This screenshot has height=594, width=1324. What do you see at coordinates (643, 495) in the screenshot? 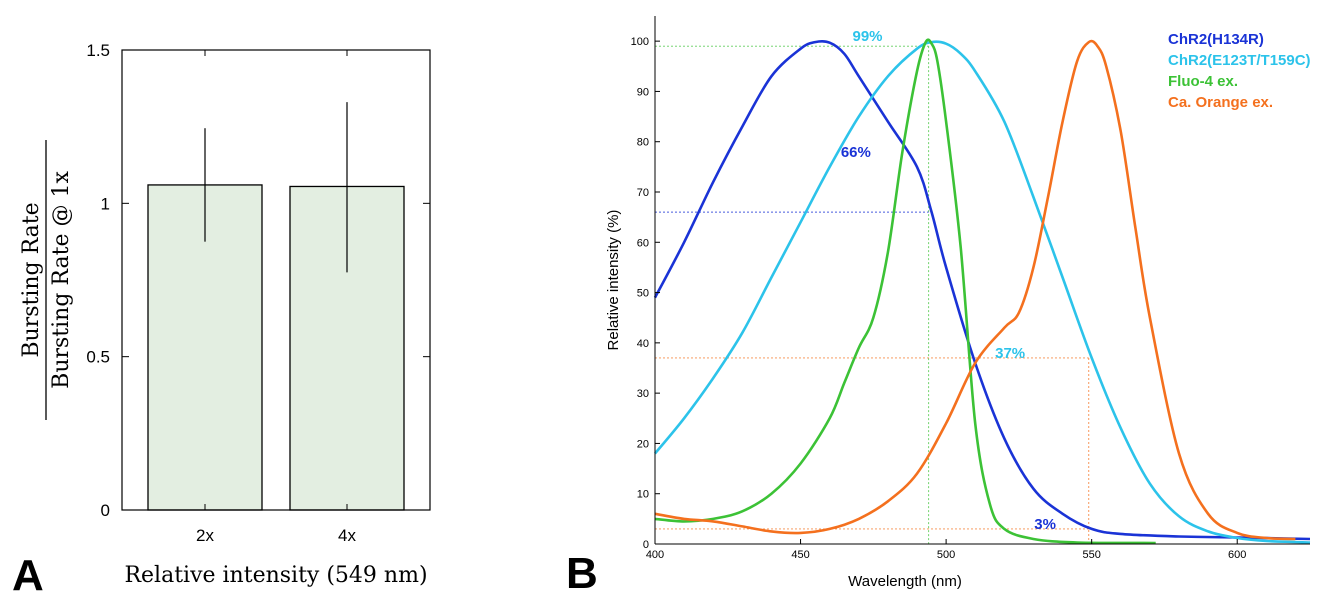
I see `y-tick-label: 10` at bounding box center [643, 495].